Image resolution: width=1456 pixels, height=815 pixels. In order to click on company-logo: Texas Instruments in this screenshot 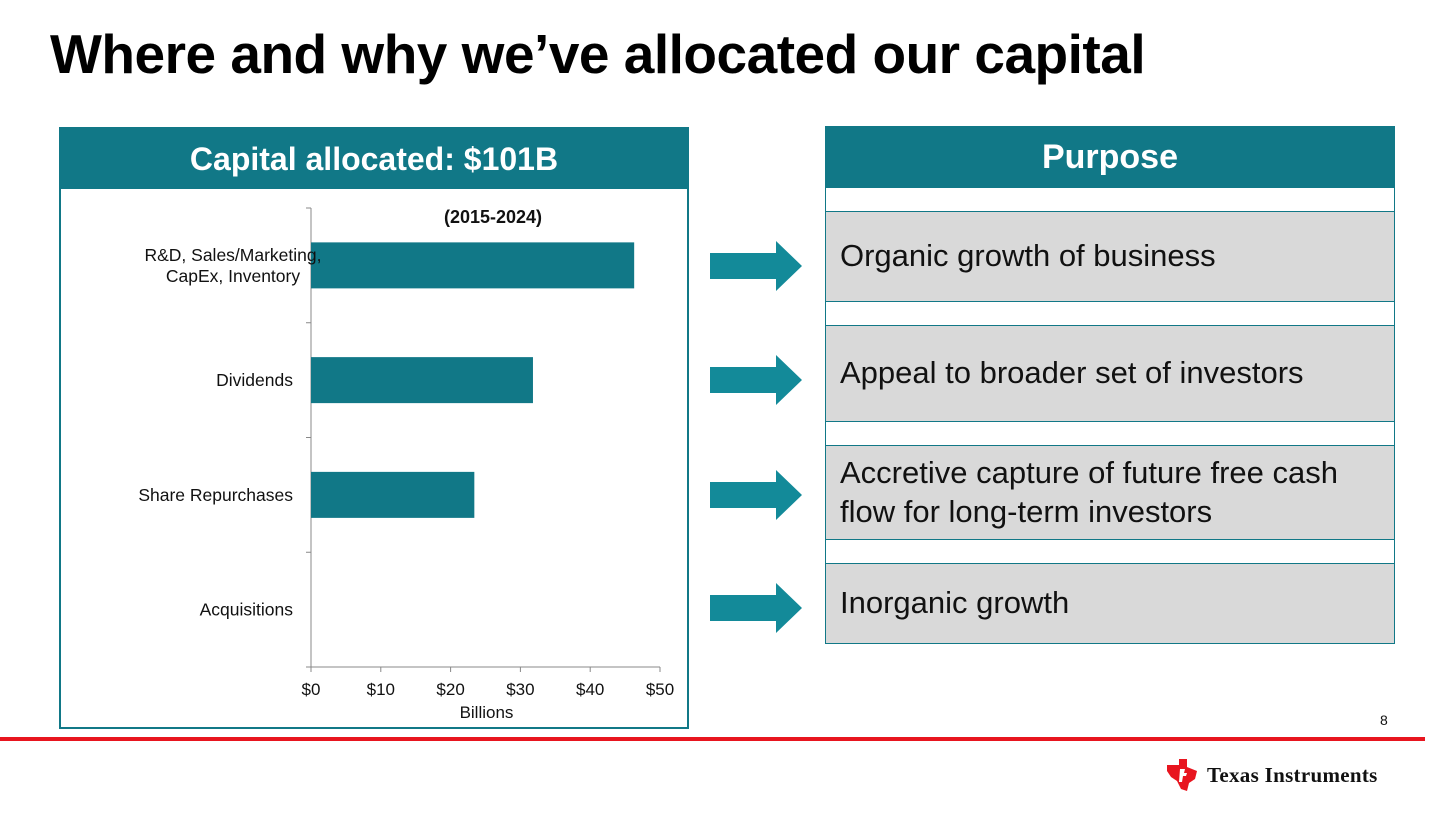, I will do `click(1271, 775)`.